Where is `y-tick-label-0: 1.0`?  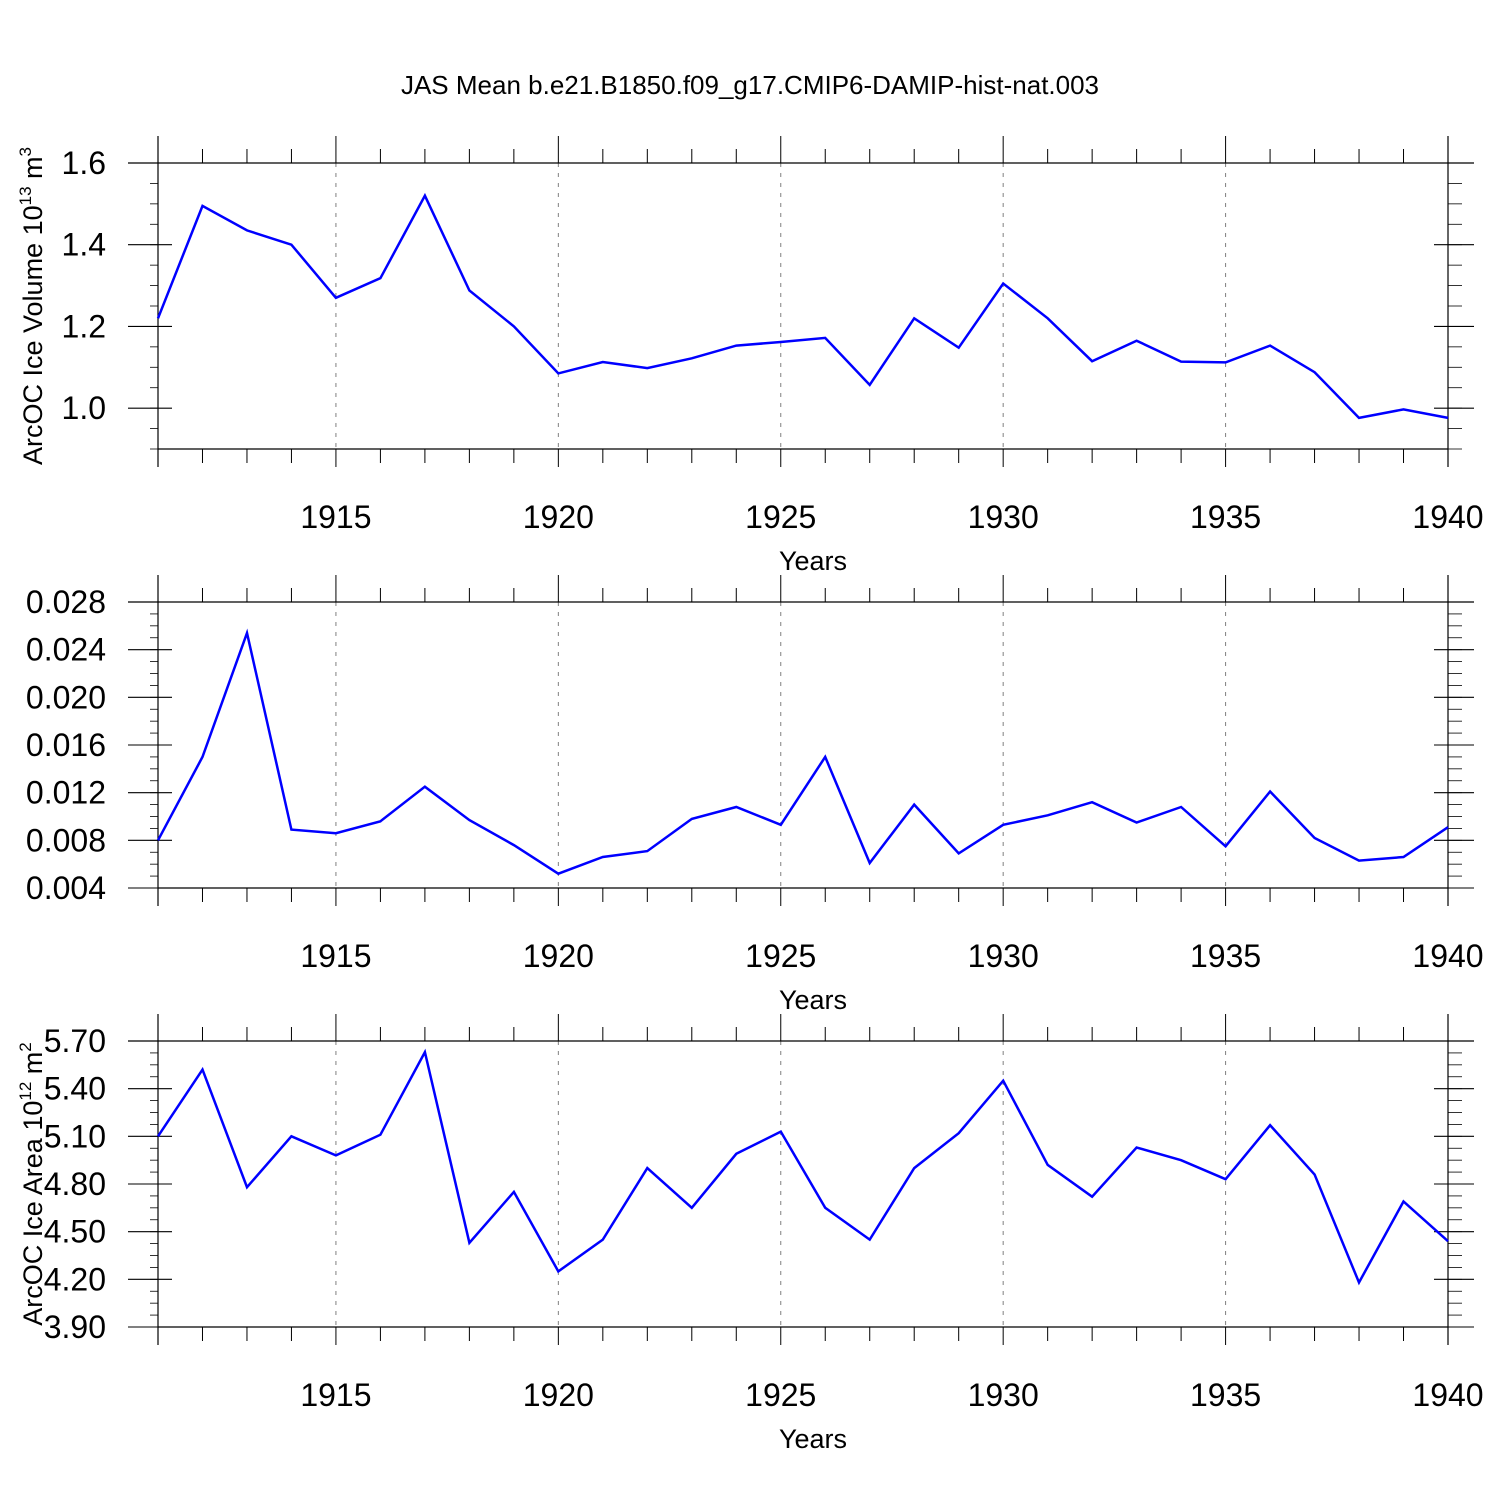
y-tick-label-0: 1.0 is located at coordinates (84, 408).